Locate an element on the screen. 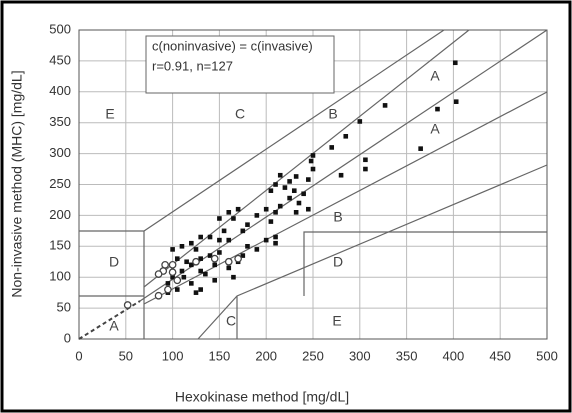 This screenshot has width=572, height=413. x-tick-label: 250 is located at coordinates (313, 355).